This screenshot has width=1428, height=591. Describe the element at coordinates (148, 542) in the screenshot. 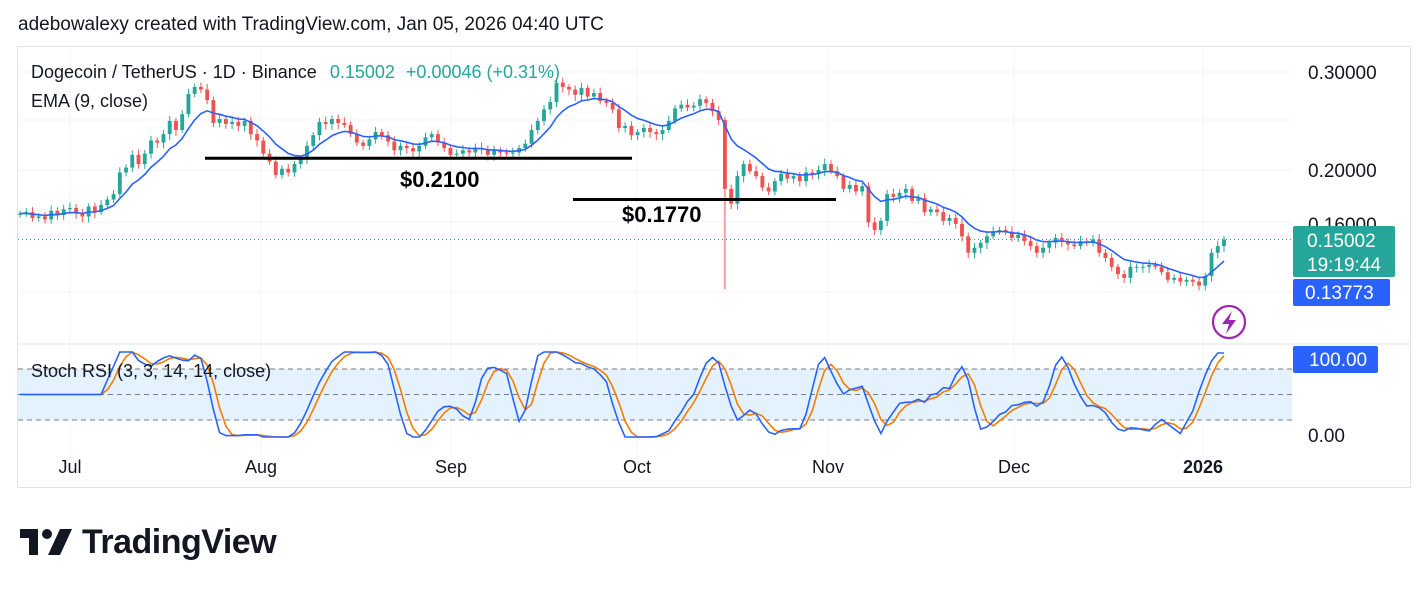

I see `tradingview-logo: TradingView` at that location.